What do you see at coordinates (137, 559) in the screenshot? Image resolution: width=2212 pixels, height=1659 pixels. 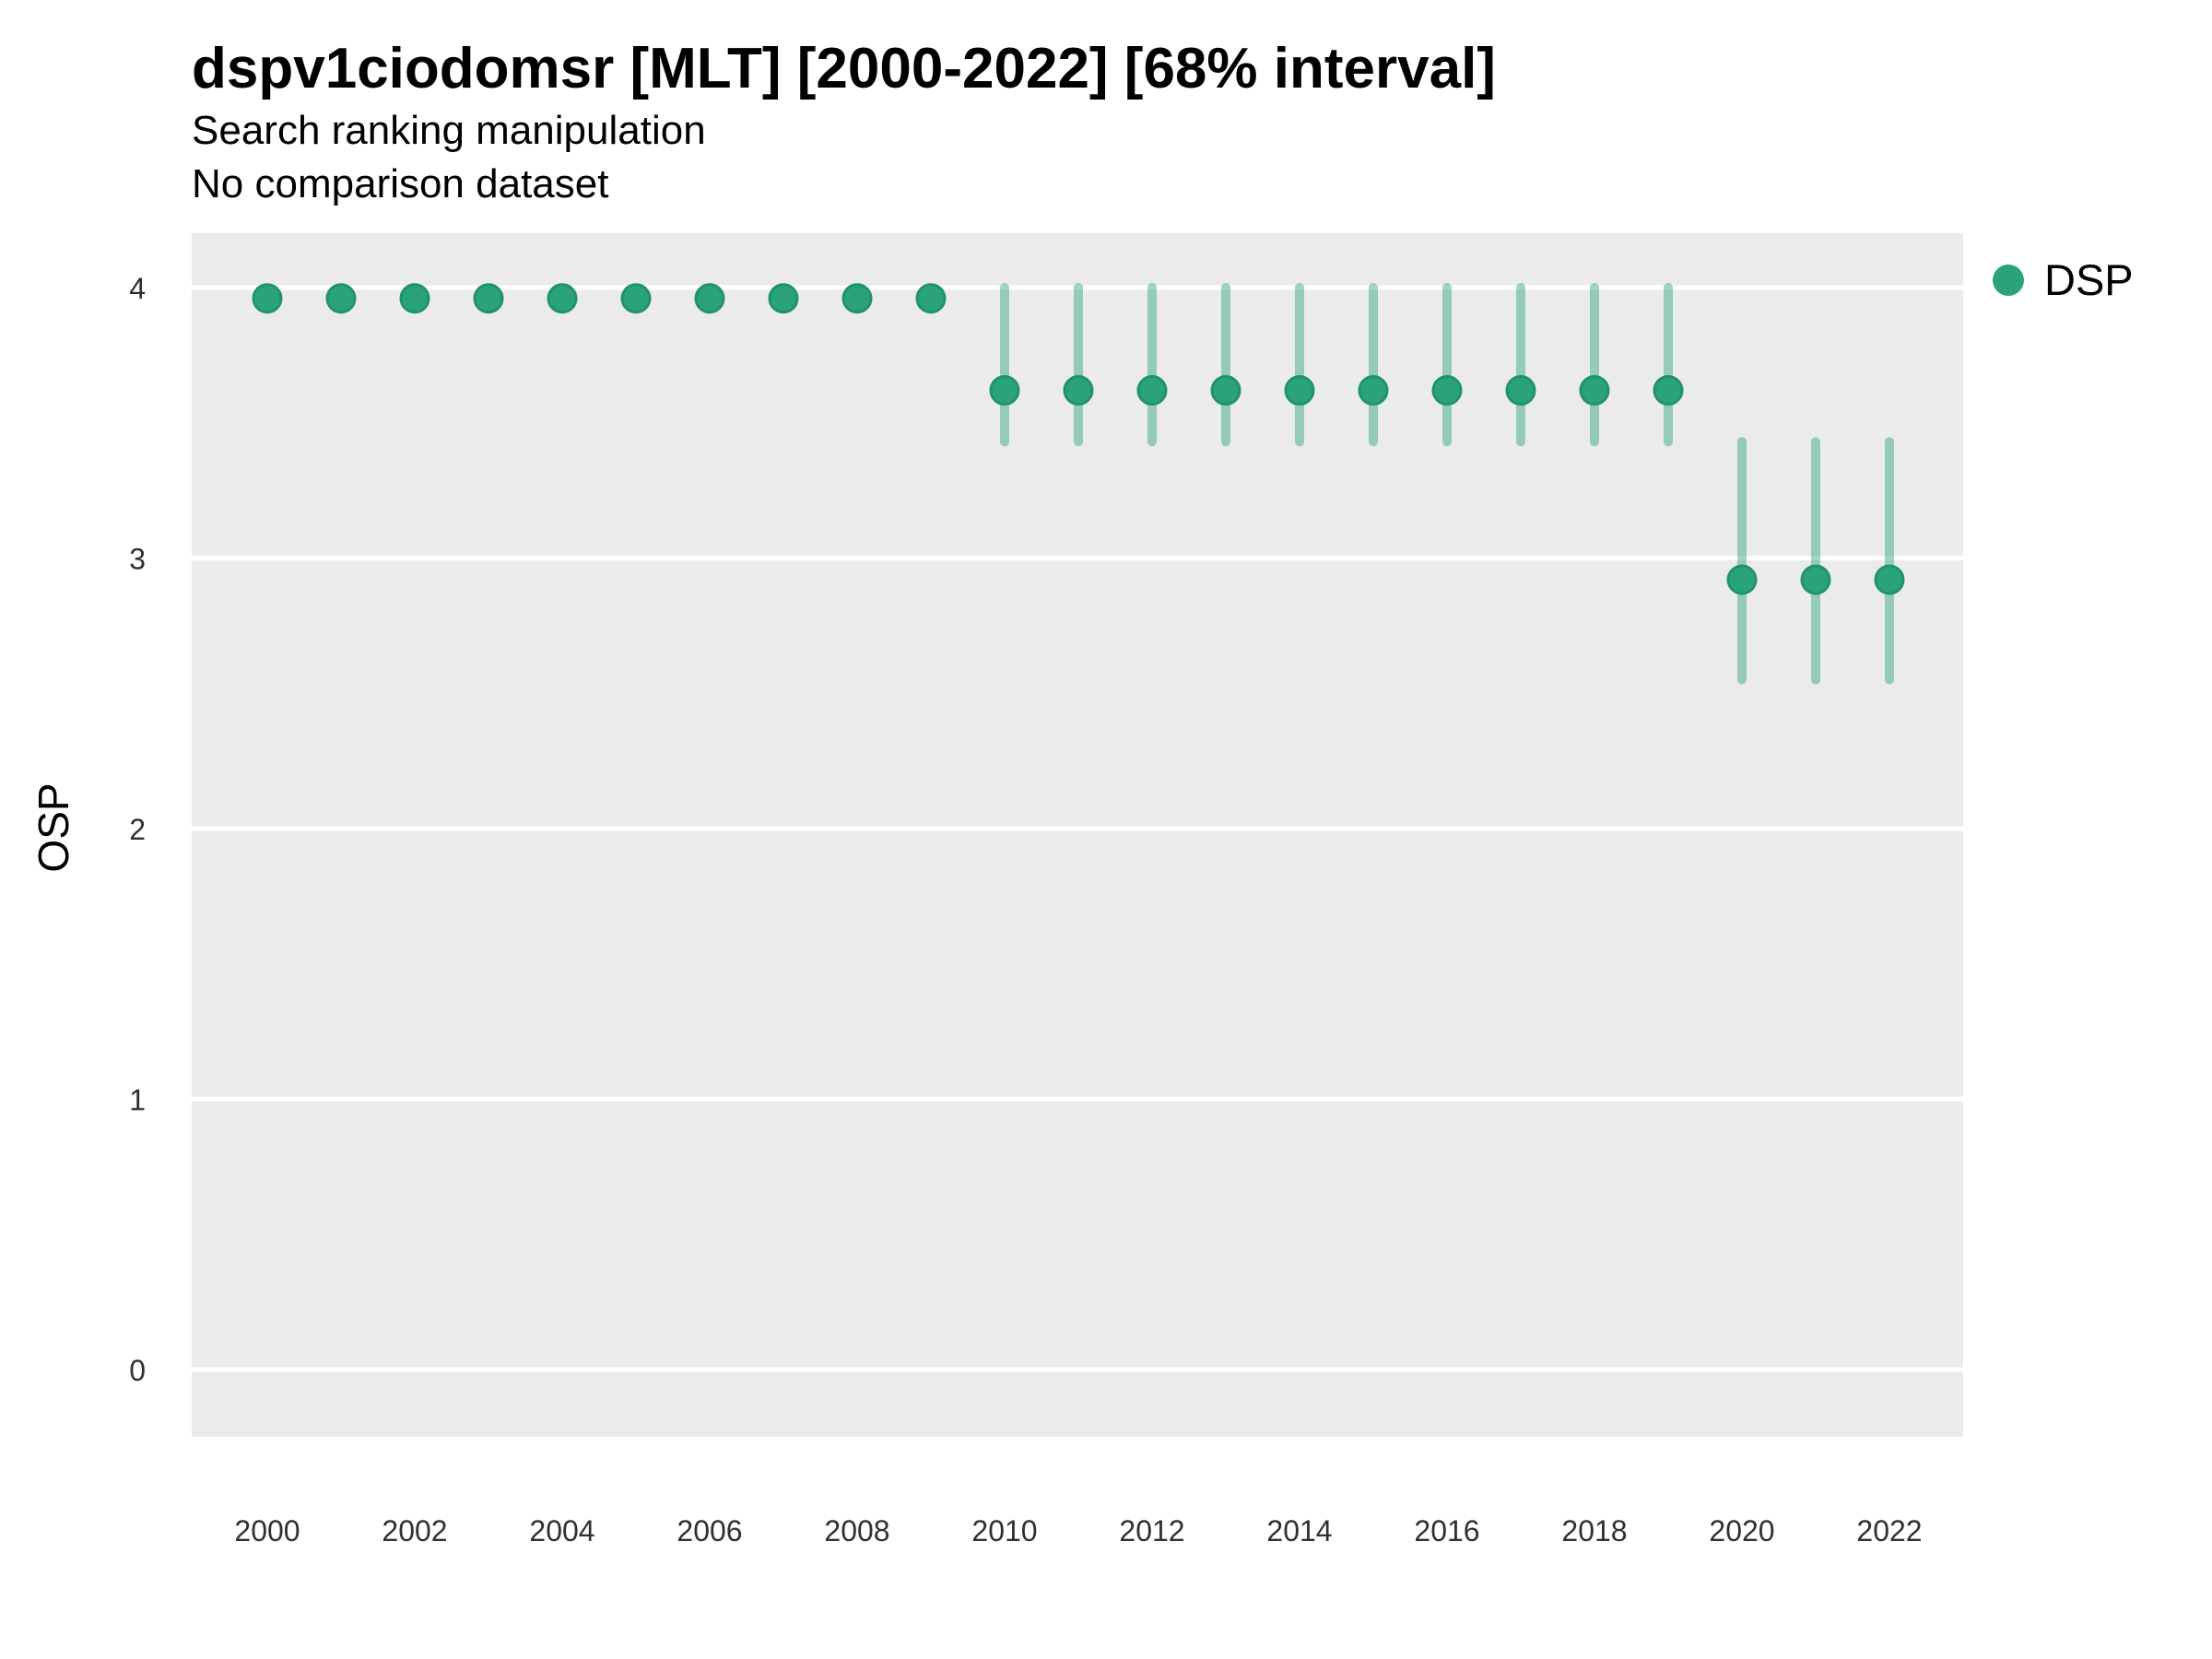 I see `y-tick-label-3: 3` at bounding box center [137, 559].